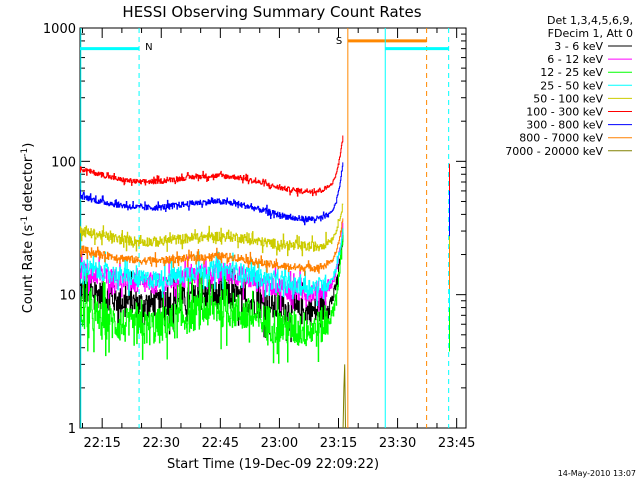 The height and width of the screenshot is (480, 640). What do you see at coordinates (273, 464) in the screenshot?
I see `x-axis-label: Start Time (19-Dec-09 22:09:22)` at bounding box center [273, 464].